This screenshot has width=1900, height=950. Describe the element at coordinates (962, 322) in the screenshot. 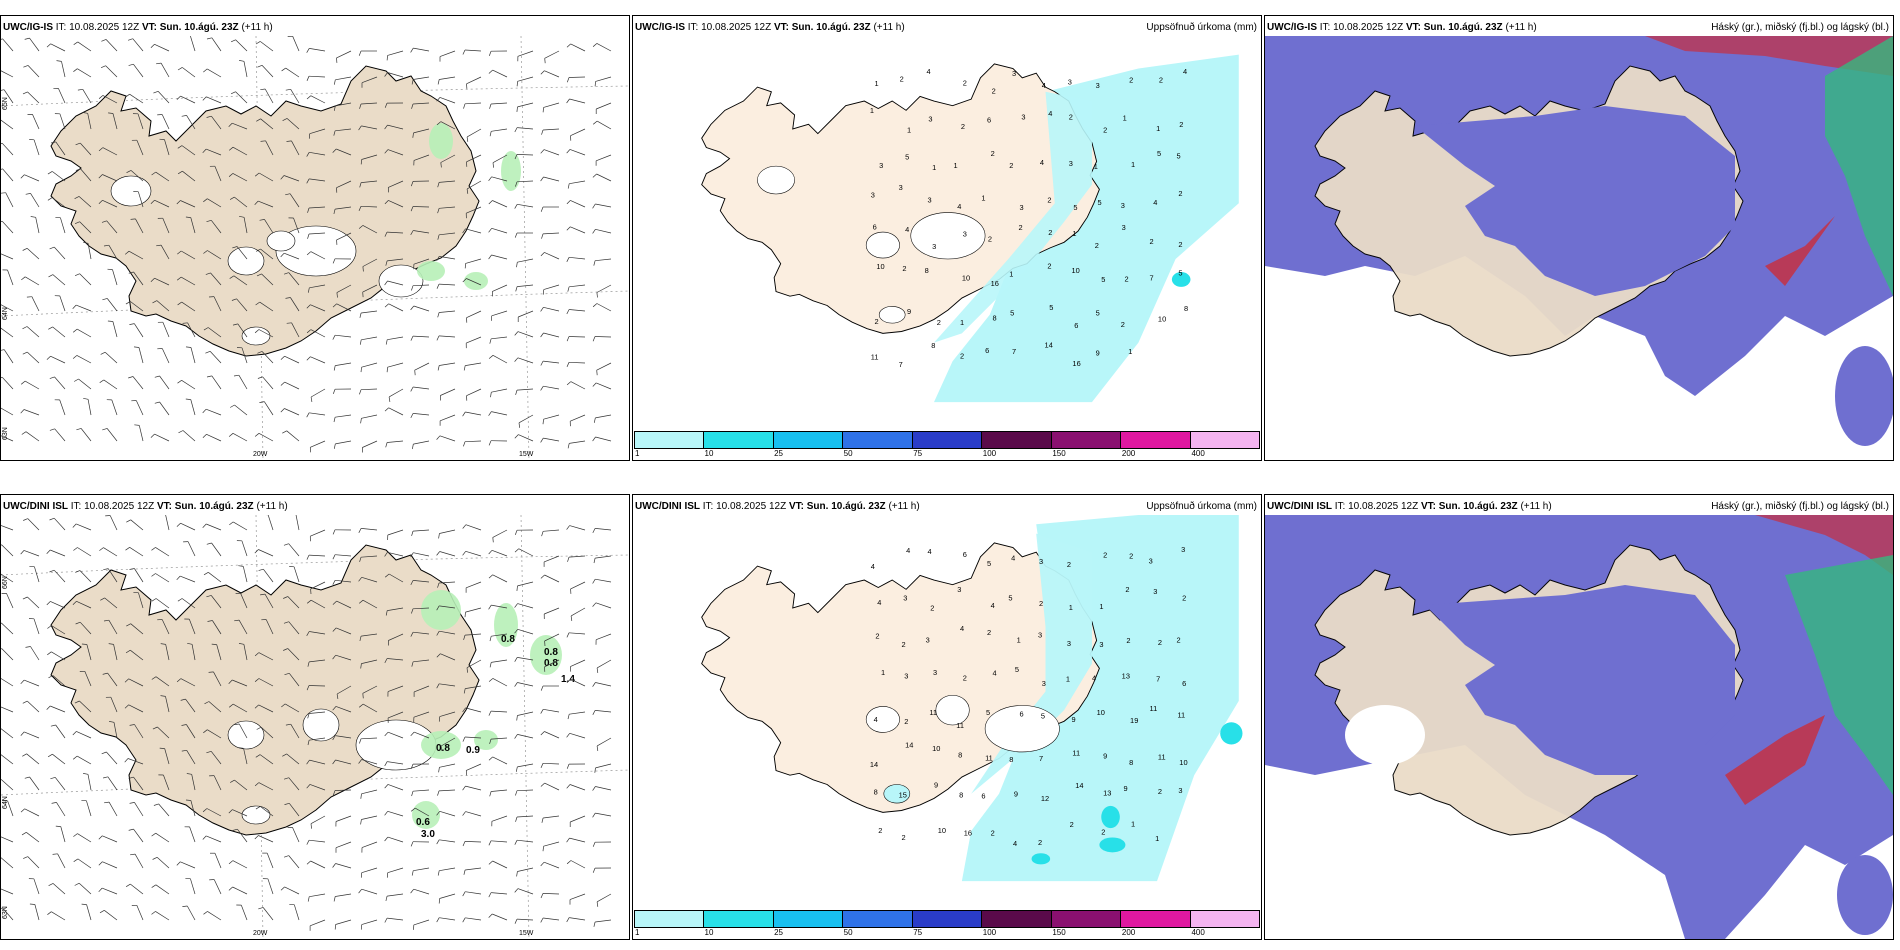

I see `precip-value: 1` at that location.